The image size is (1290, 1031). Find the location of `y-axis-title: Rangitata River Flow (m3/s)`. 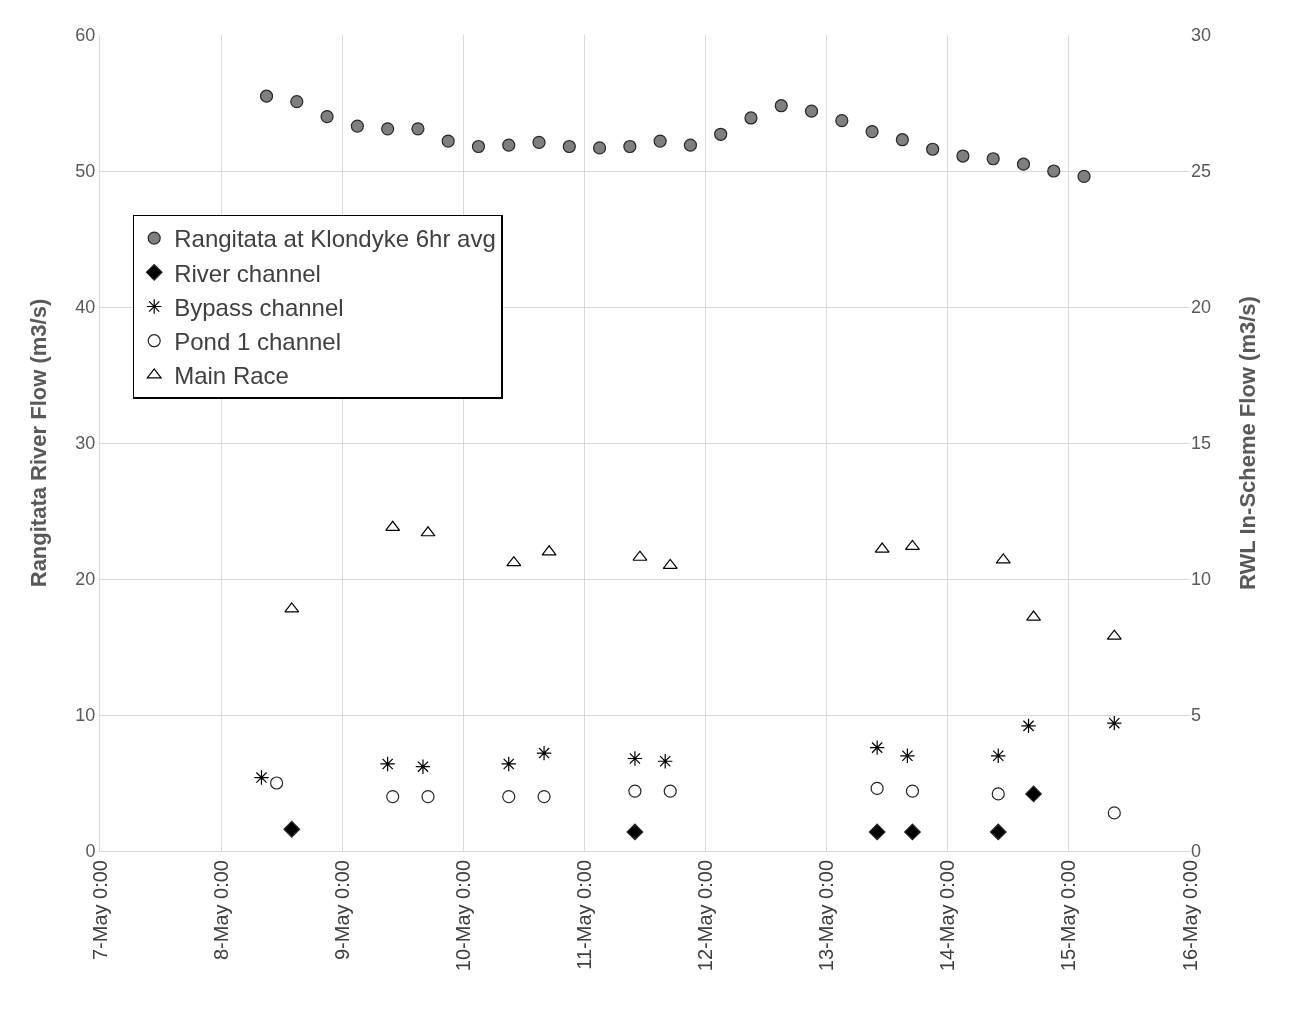

y-axis-title: Rangitata River Flow (m3/s) is located at coordinates (38, 443).